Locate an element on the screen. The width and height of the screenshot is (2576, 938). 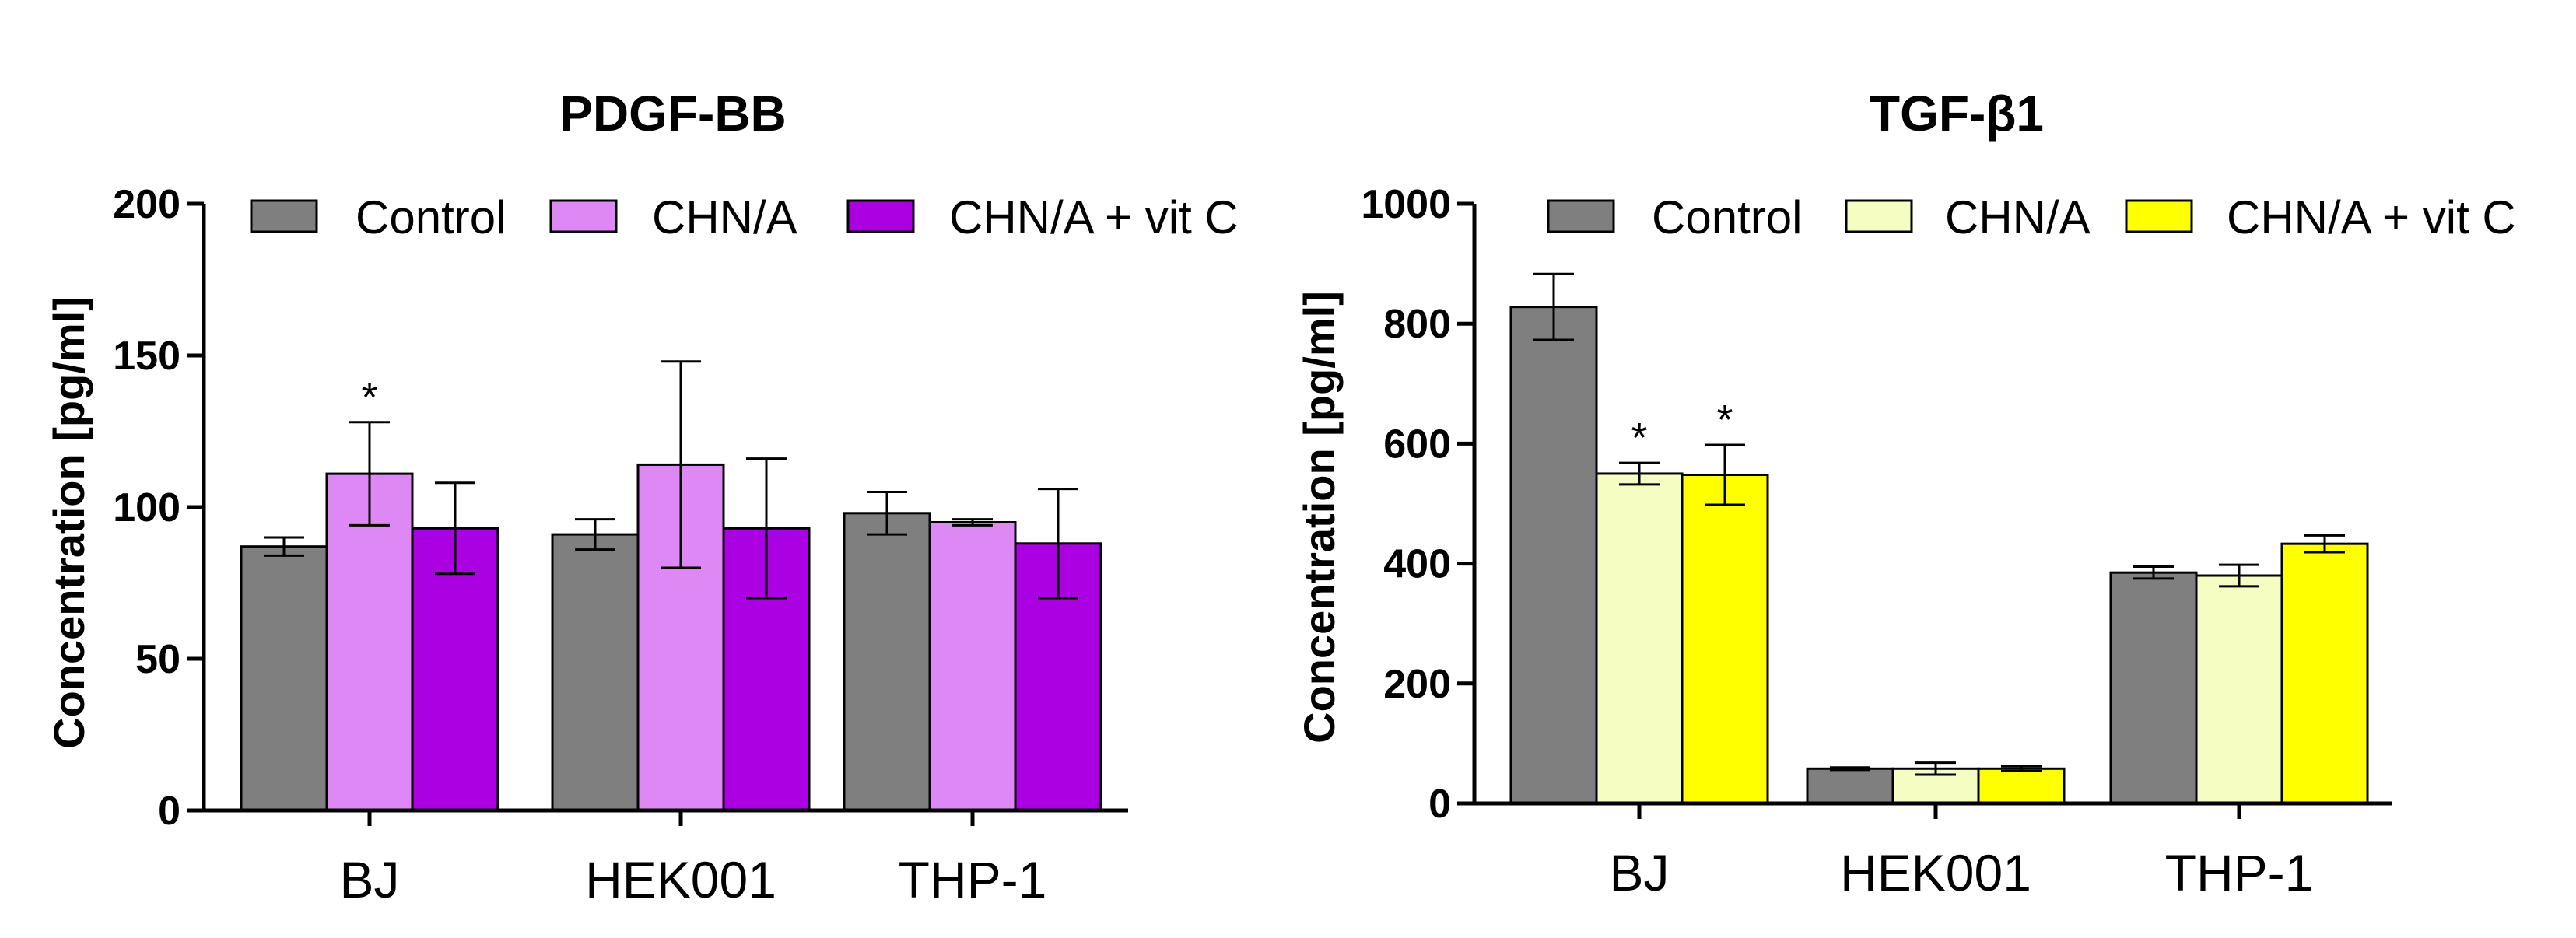
y-tick-label: 100 is located at coordinates (146, 507).